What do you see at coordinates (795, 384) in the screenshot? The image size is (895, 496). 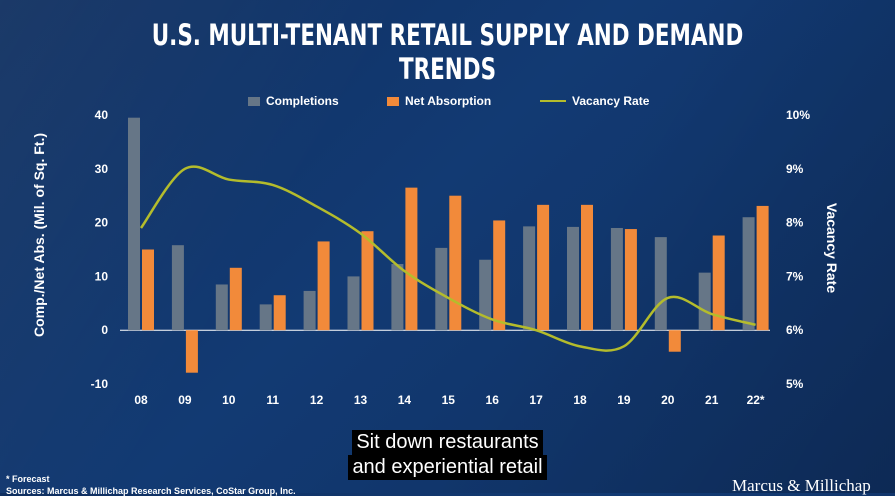 I see `y-tick-label-right: 5%` at bounding box center [795, 384].